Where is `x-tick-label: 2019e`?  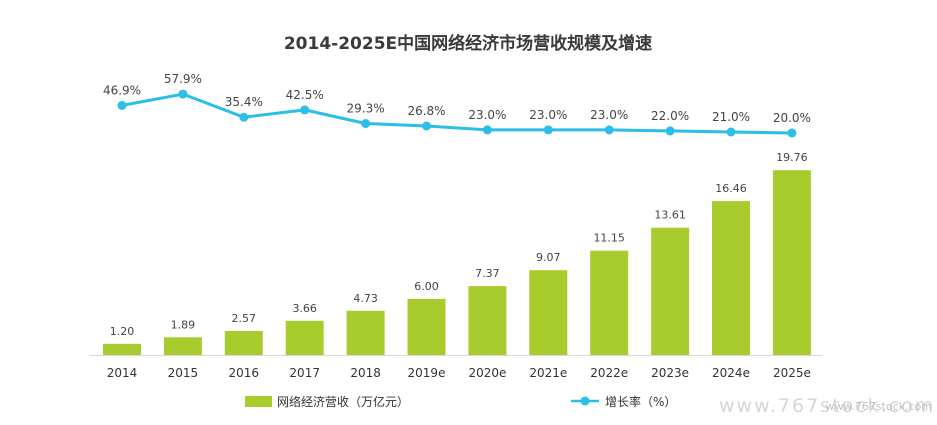
x-tick-label: 2019e is located at coordinates (427, 373).